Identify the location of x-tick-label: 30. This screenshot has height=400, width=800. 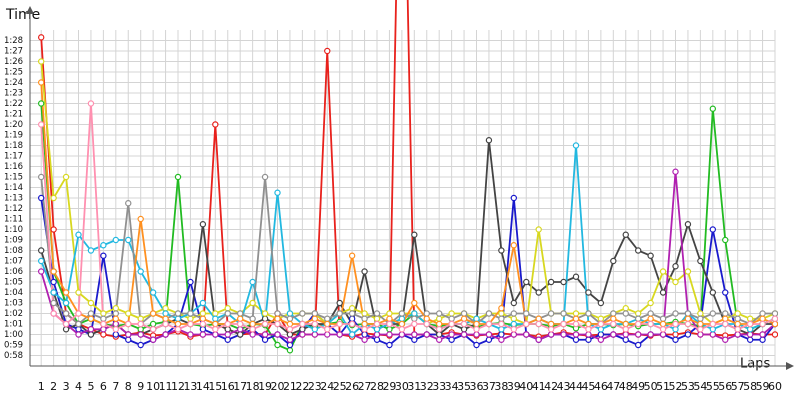
(402, 386).